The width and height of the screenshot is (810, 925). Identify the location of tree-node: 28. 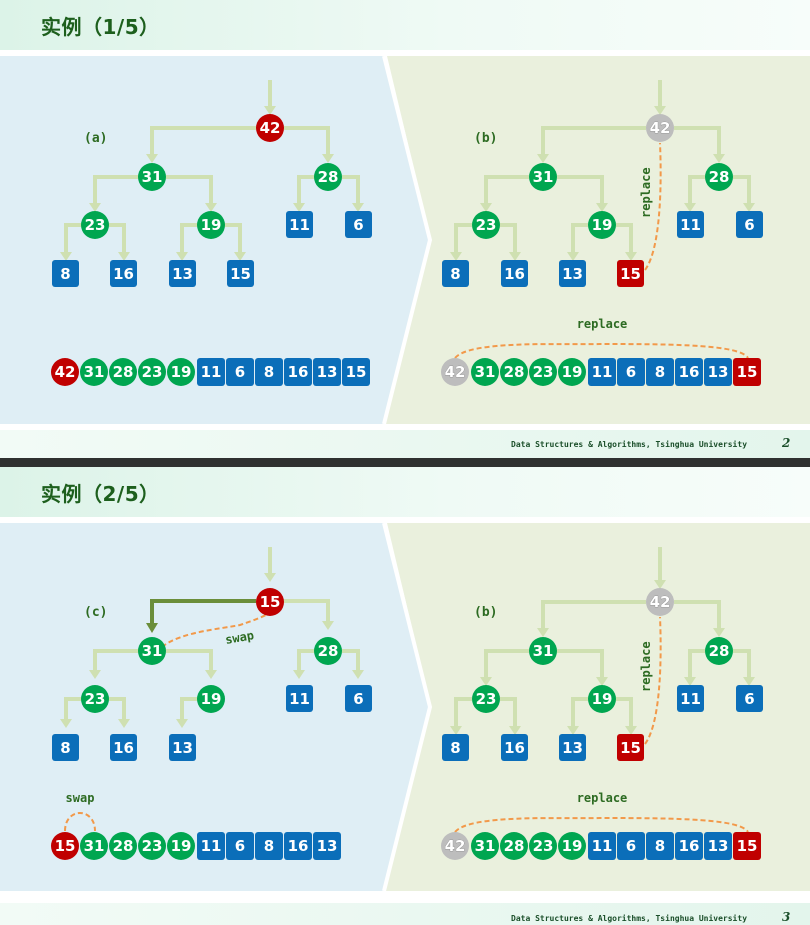
(328, 177).